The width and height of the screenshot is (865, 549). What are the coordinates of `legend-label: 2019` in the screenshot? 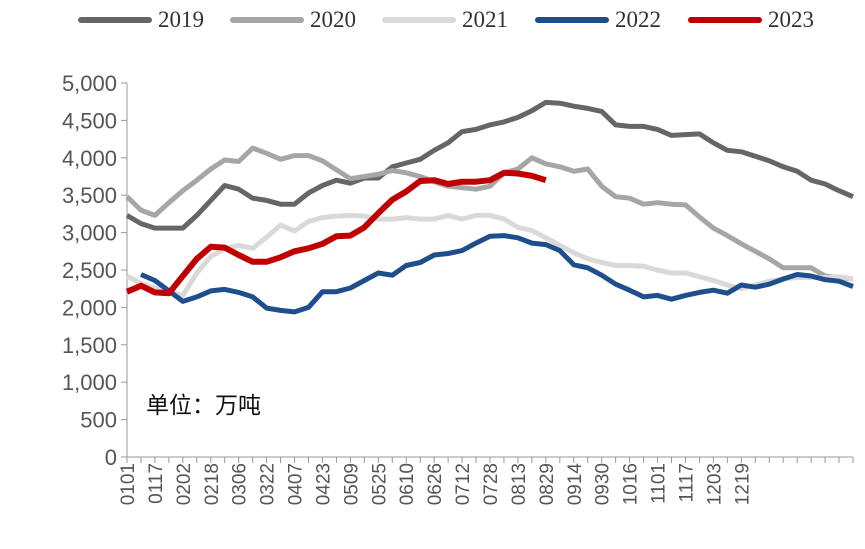 It's located at (181, 19).